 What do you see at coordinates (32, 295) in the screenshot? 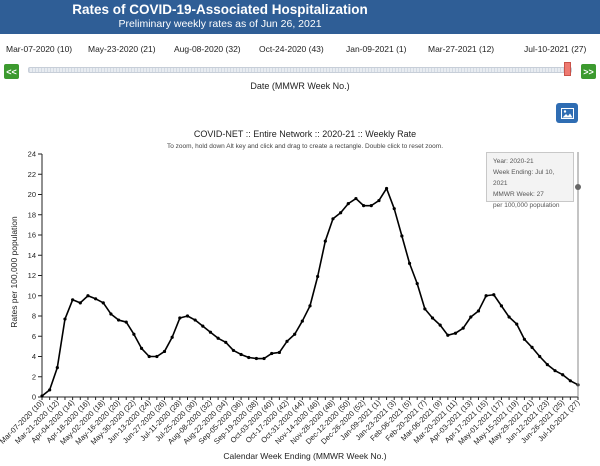
I see `y-tick-label: 10` at bounding box center [32, 295].